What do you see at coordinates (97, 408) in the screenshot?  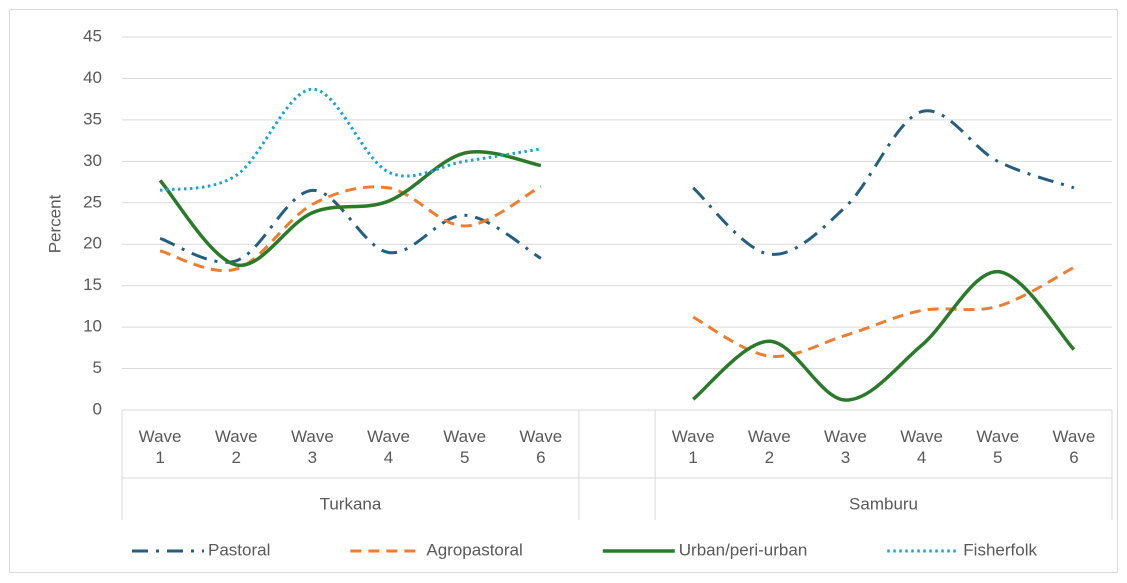 I see `y-tick-label: 0` at bounding box center [97, 408].